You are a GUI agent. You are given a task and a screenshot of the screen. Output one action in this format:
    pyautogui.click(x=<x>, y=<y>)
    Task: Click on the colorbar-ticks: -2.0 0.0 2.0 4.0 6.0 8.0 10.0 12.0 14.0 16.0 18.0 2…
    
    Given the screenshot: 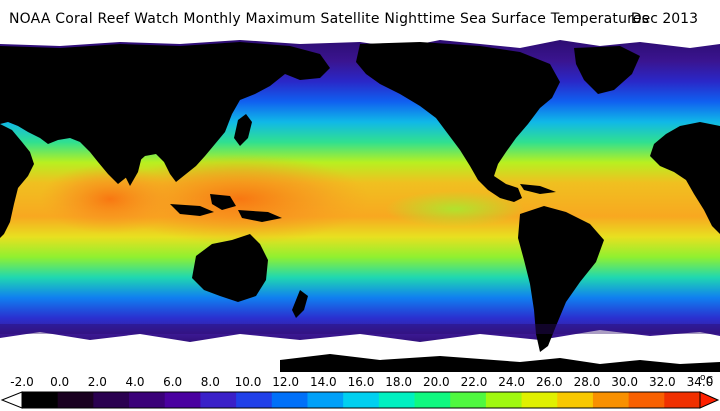 What is the action you would take?
    pyautogui.click(x=360, y=382)
    